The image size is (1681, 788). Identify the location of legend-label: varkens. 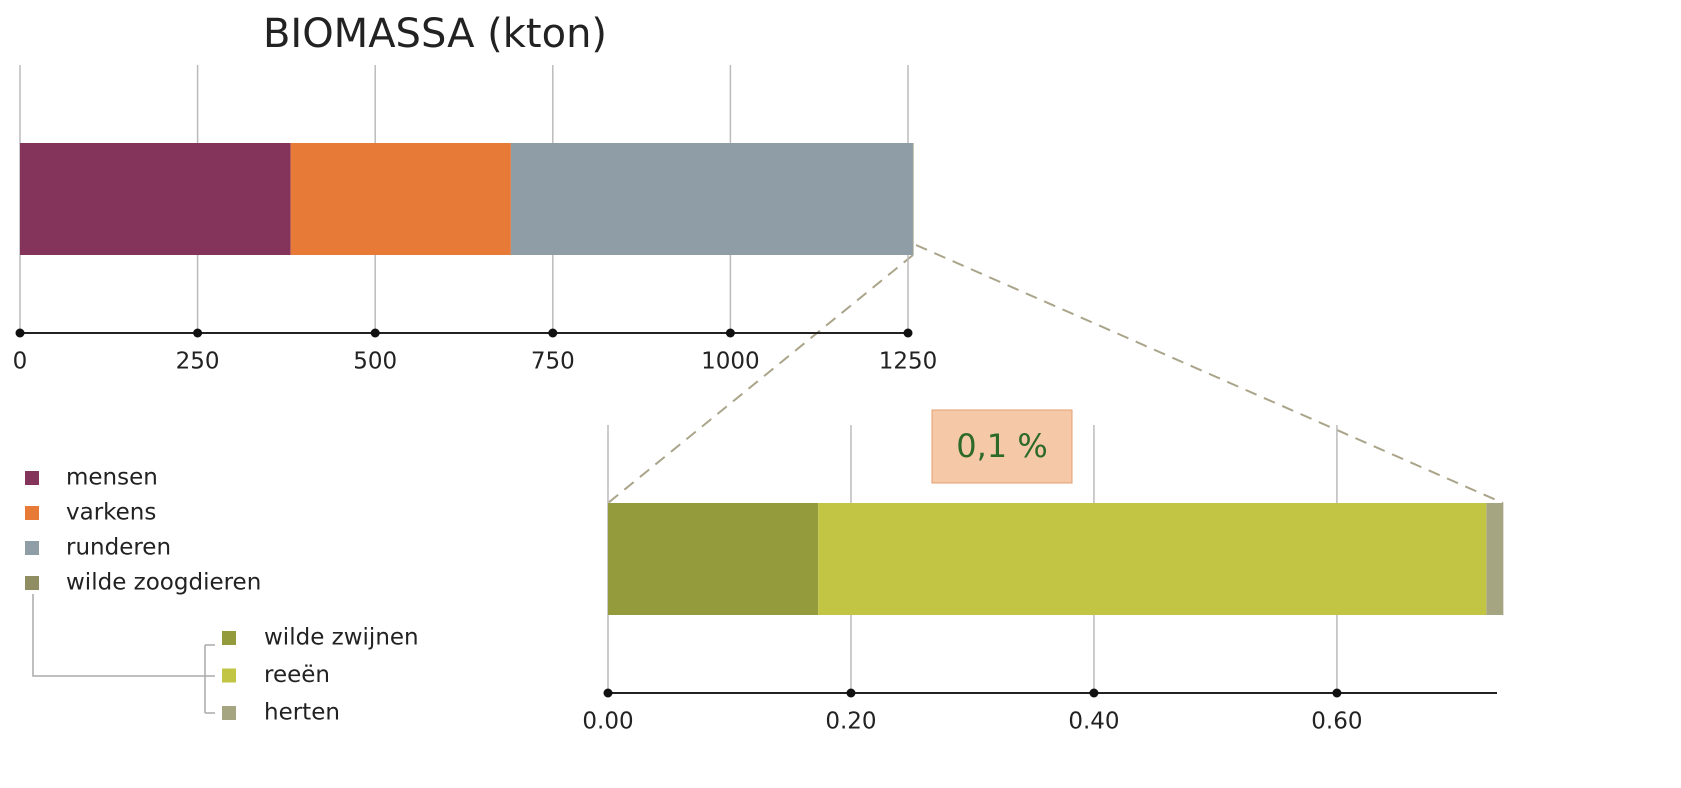
(111, 513).